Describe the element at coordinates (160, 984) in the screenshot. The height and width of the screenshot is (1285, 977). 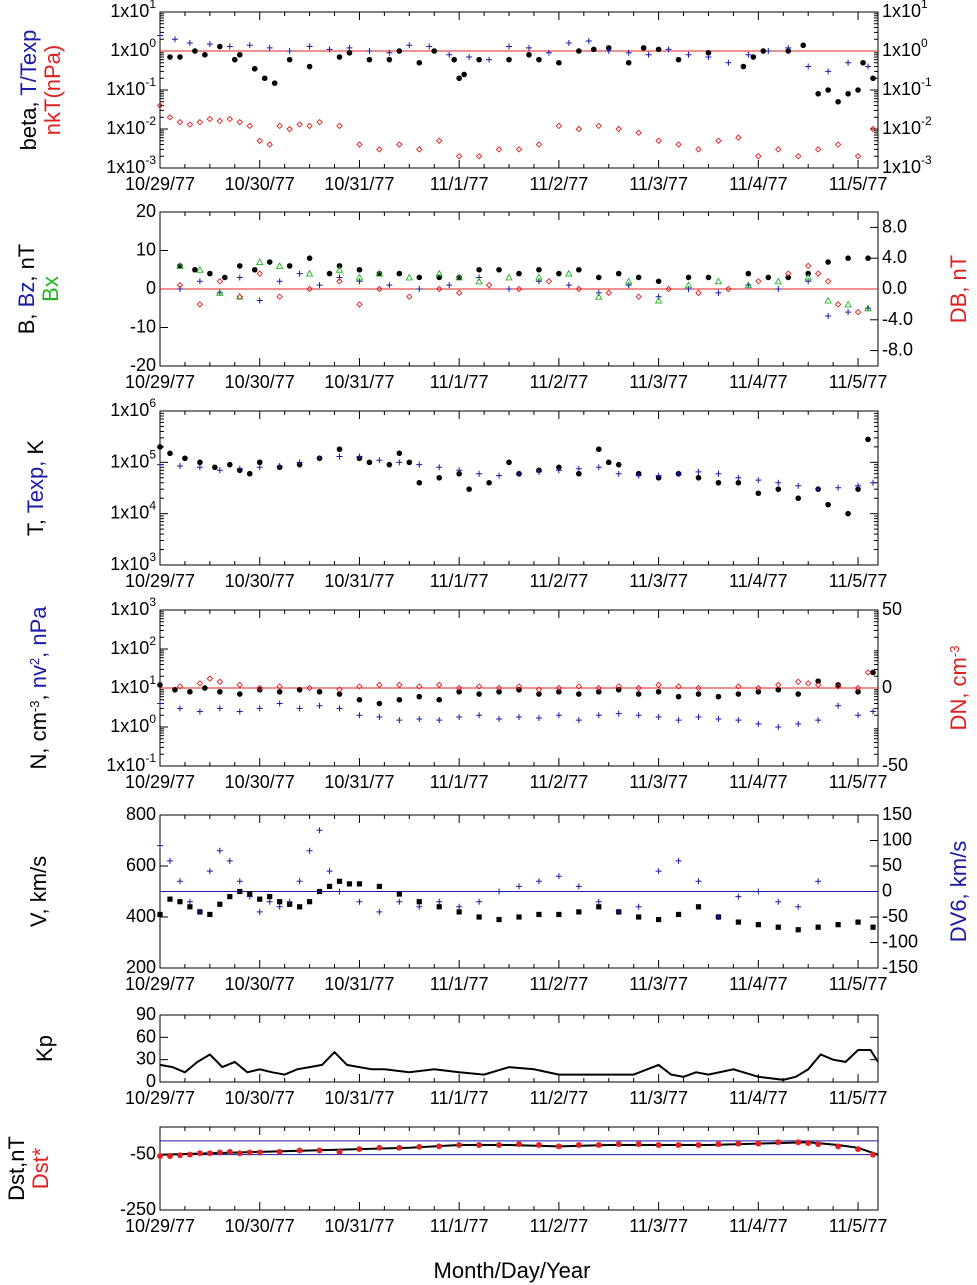
I see `x-tick-label: 10/29/77` at that location.